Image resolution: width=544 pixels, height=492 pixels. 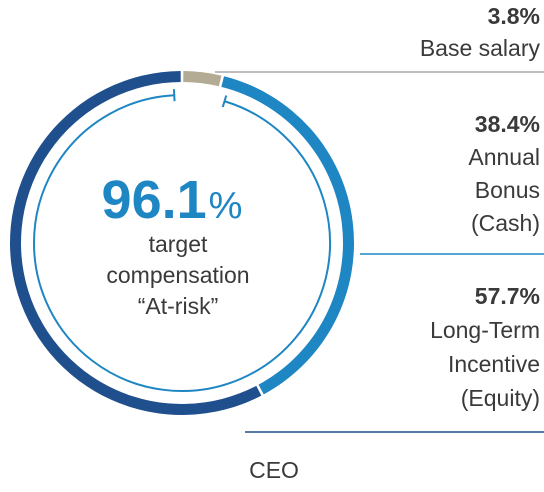 I want to click on center-percent-unit: %, so click(x=226, y=206).